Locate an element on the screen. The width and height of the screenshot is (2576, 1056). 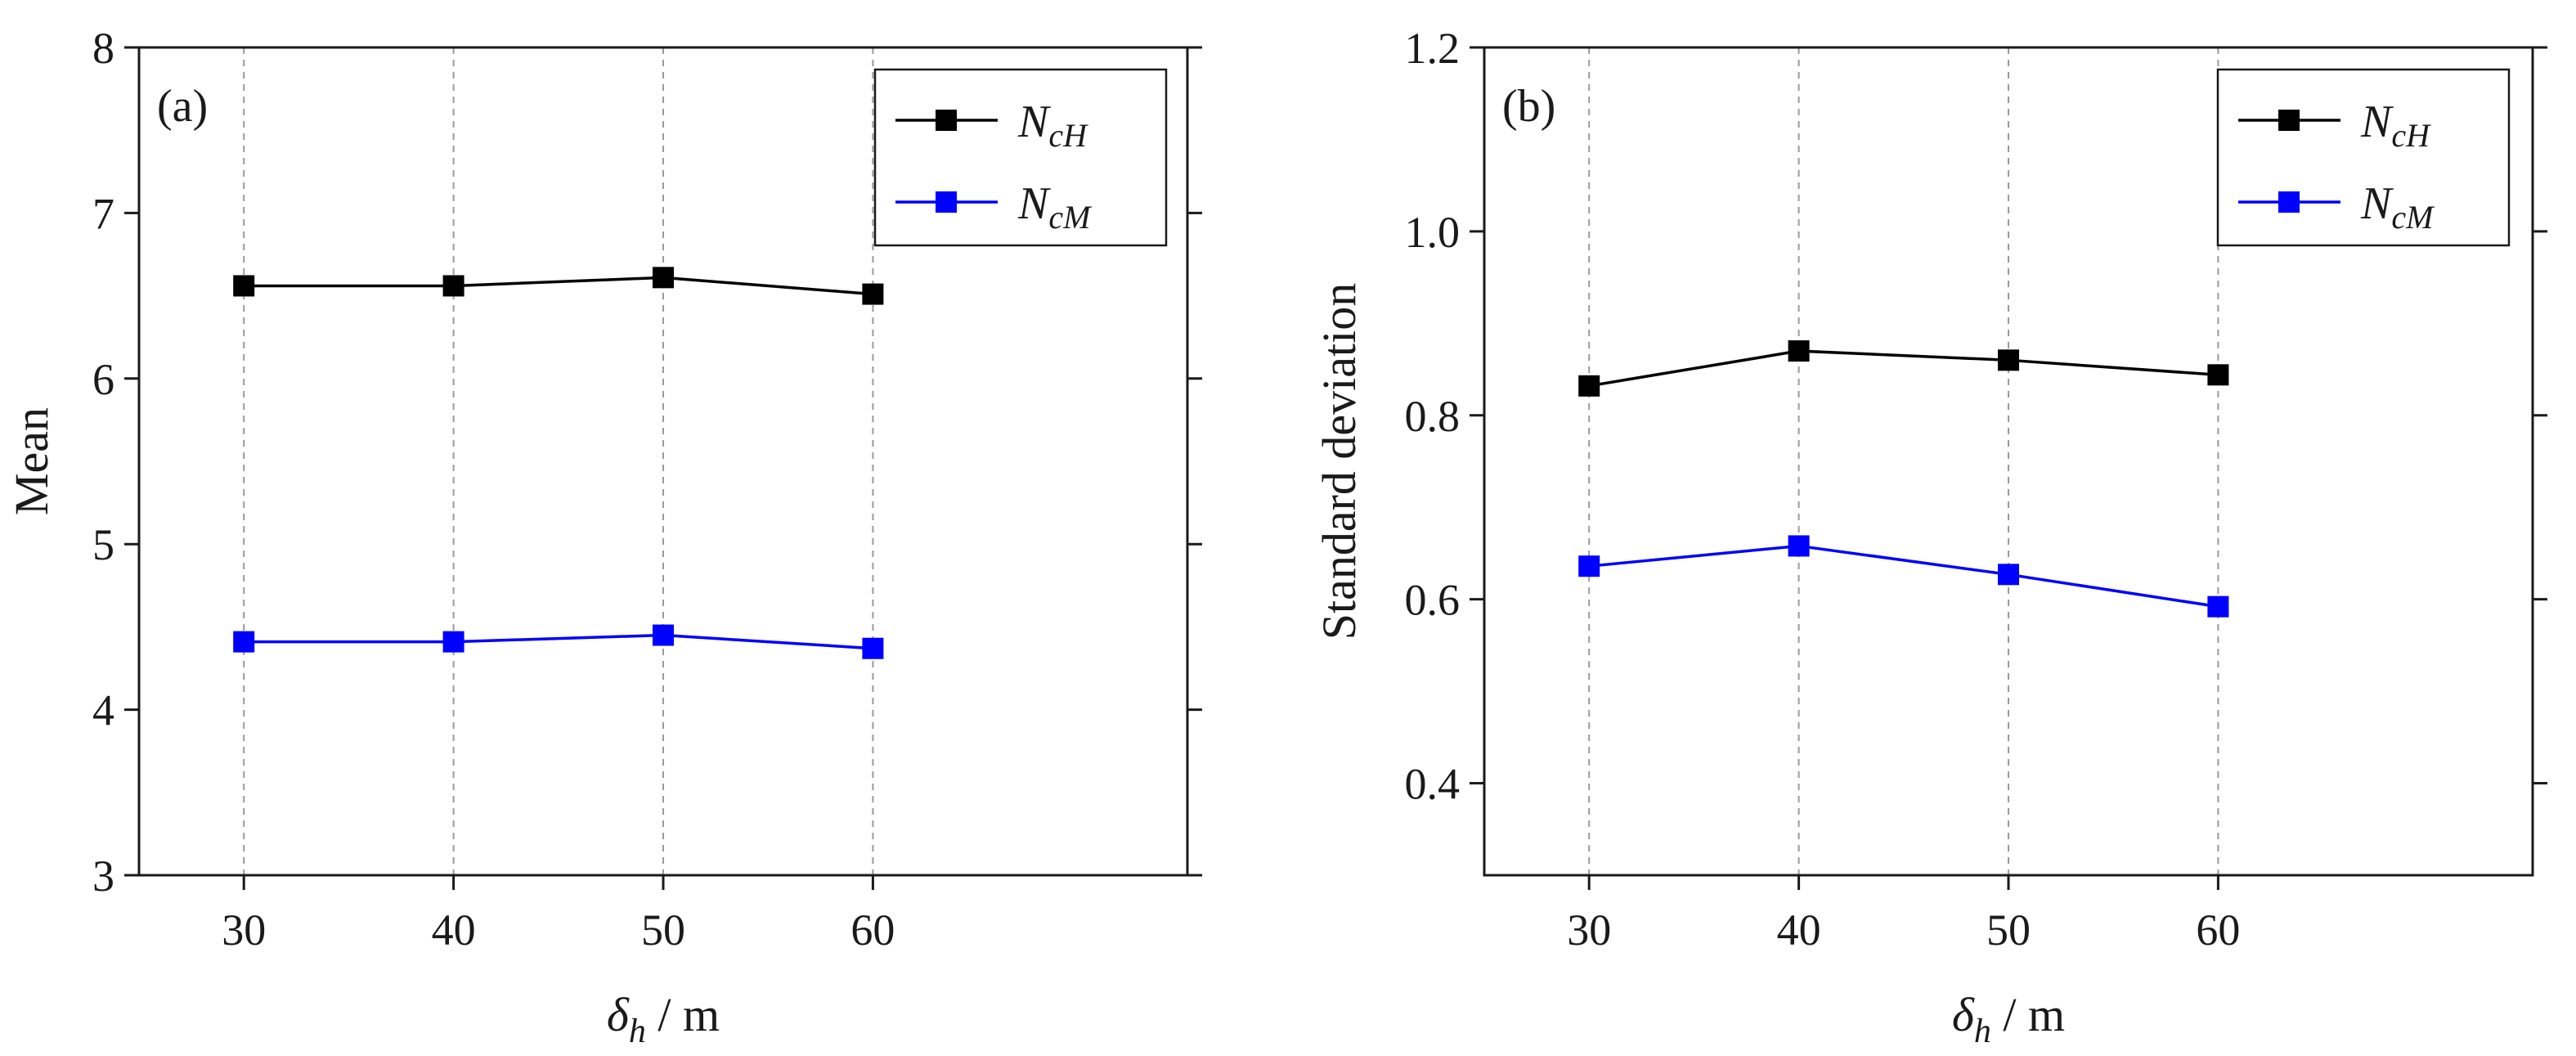
y-tick-label: 3 is located at coordinates (103, 876).